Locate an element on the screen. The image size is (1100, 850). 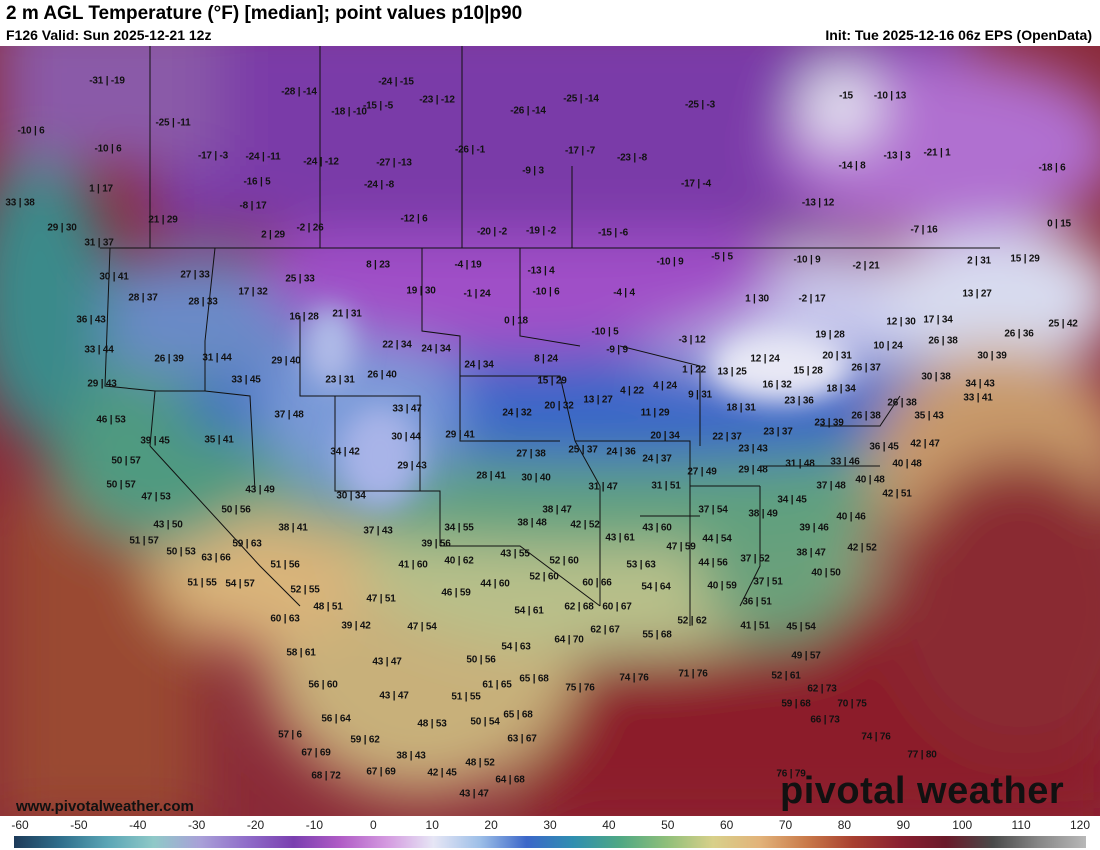
colorbar-tick-label: 30 is located at coordinates (550, 825).